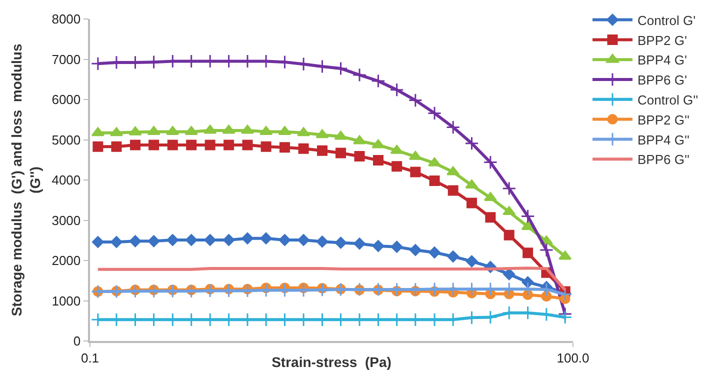  What do you see at coordinates (66, 19) in the screenshot?
I see `y-tick-label: 8000` at bounding box center [66, 19].